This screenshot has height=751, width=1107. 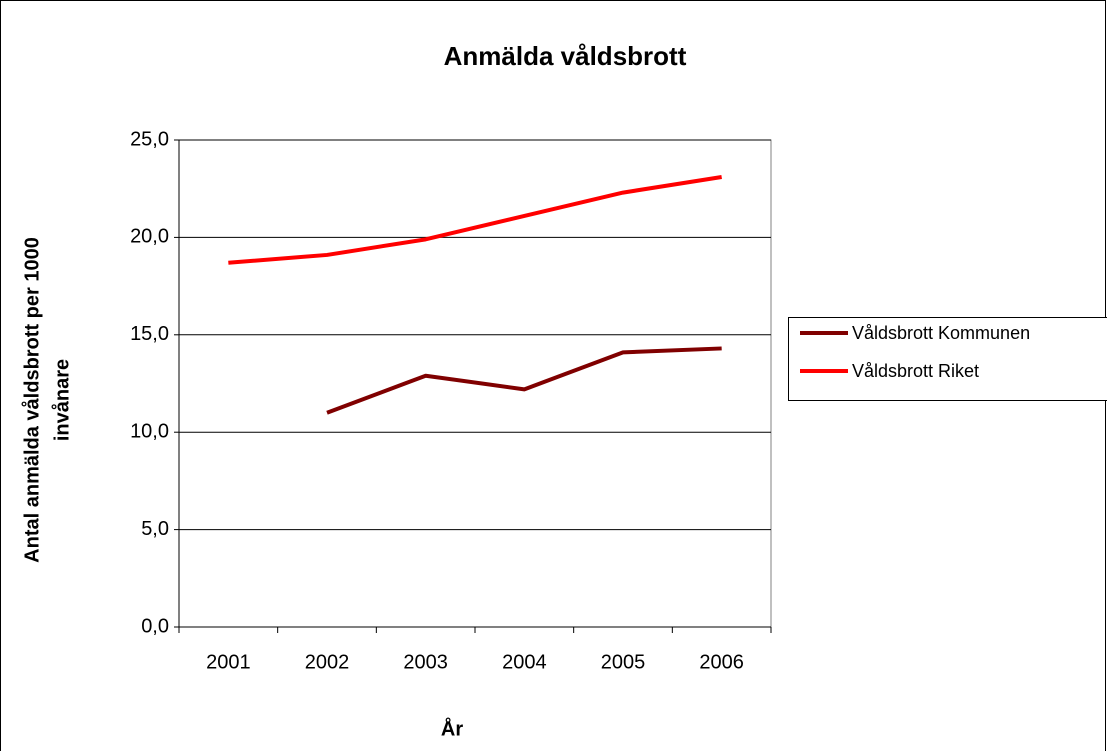 What do you see at coordinates (149, 431) in the screenshot?
I see `y-tick-label: 10,0` at bounding box center [149, 431].